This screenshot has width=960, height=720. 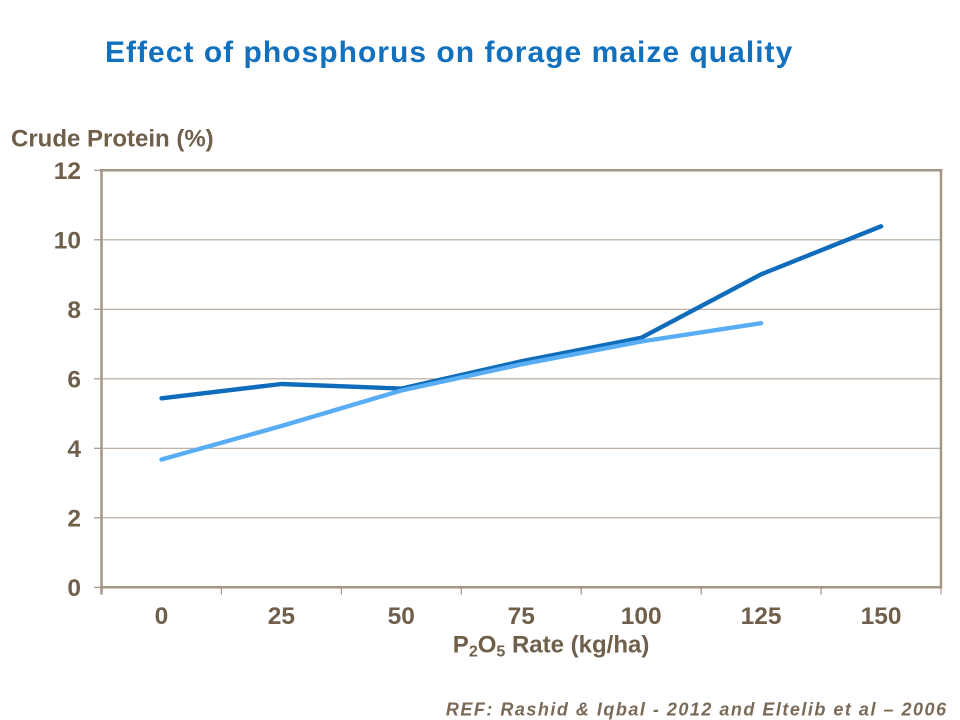 I want to click on svg-text: 8, so click(x=74, y=310).